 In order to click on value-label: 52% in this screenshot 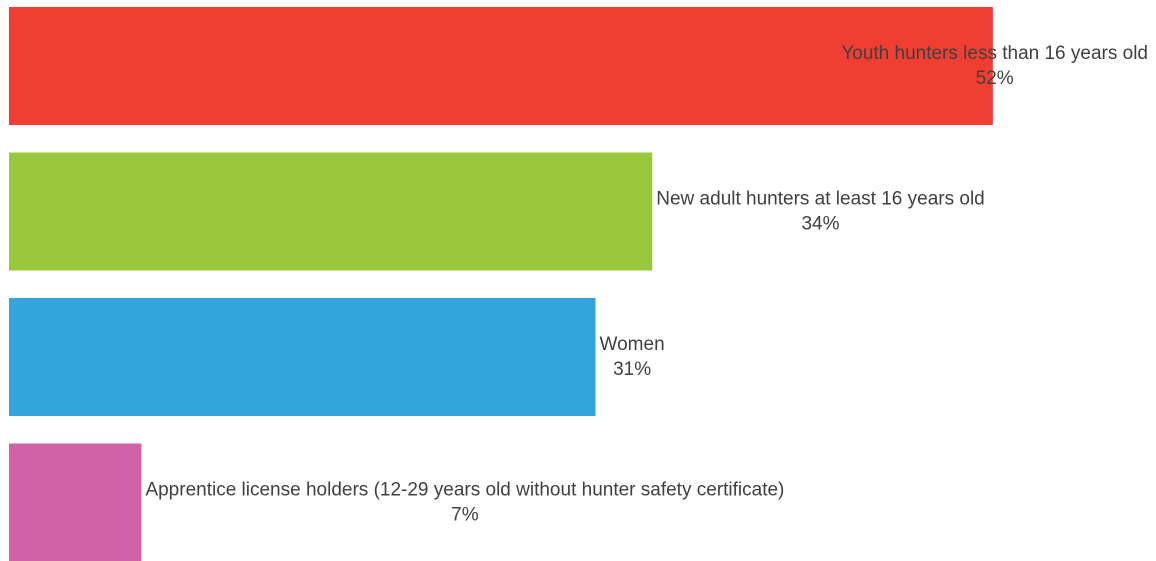, I will do `click(995, 78)`.